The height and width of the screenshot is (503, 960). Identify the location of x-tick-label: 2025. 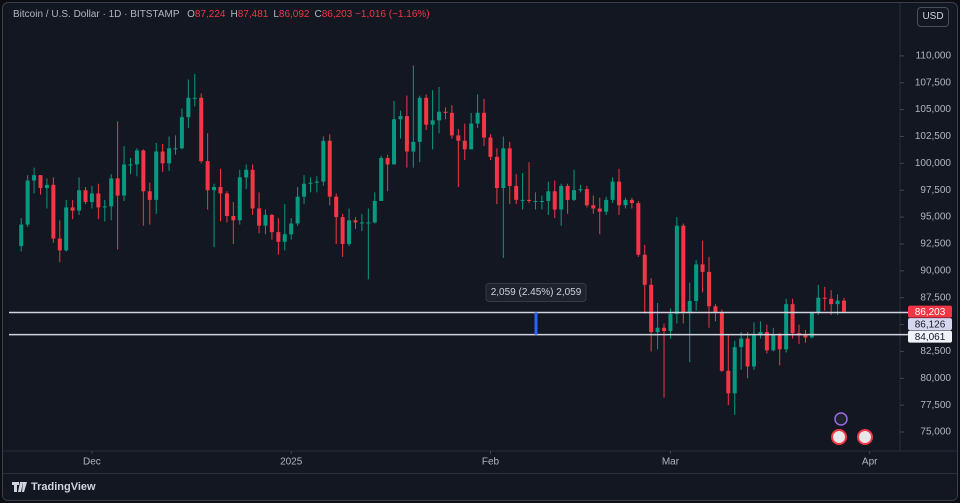
(291, 462).